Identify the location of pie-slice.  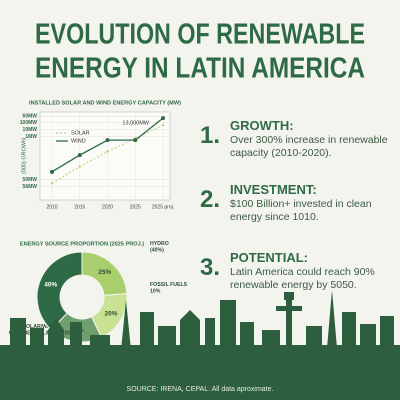
(59, 291).